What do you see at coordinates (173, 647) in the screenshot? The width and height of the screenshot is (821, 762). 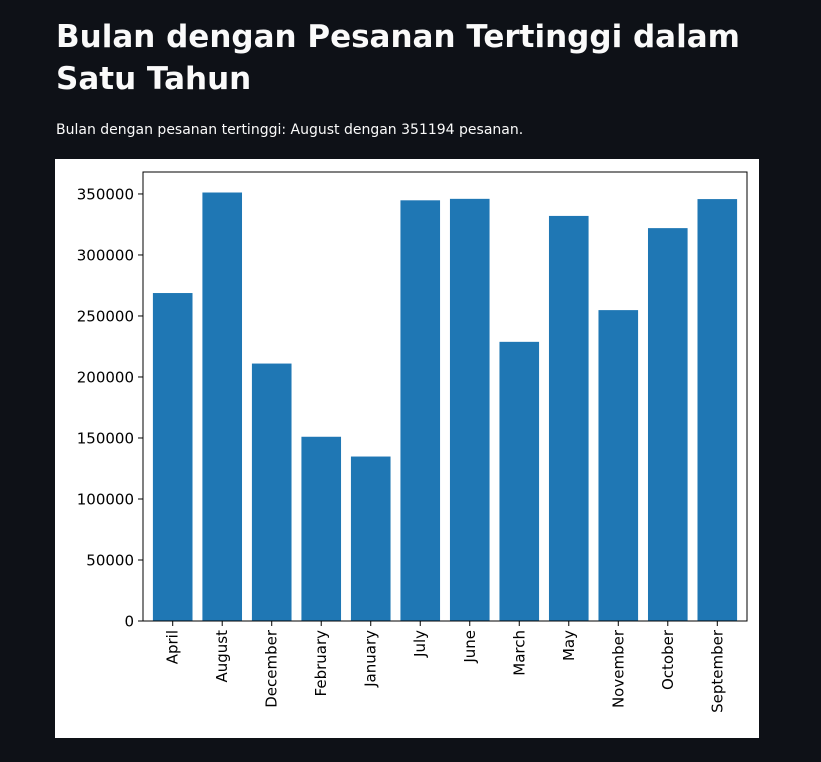 I see `x-tick-label-april: April` at bounding box center [173, 647].